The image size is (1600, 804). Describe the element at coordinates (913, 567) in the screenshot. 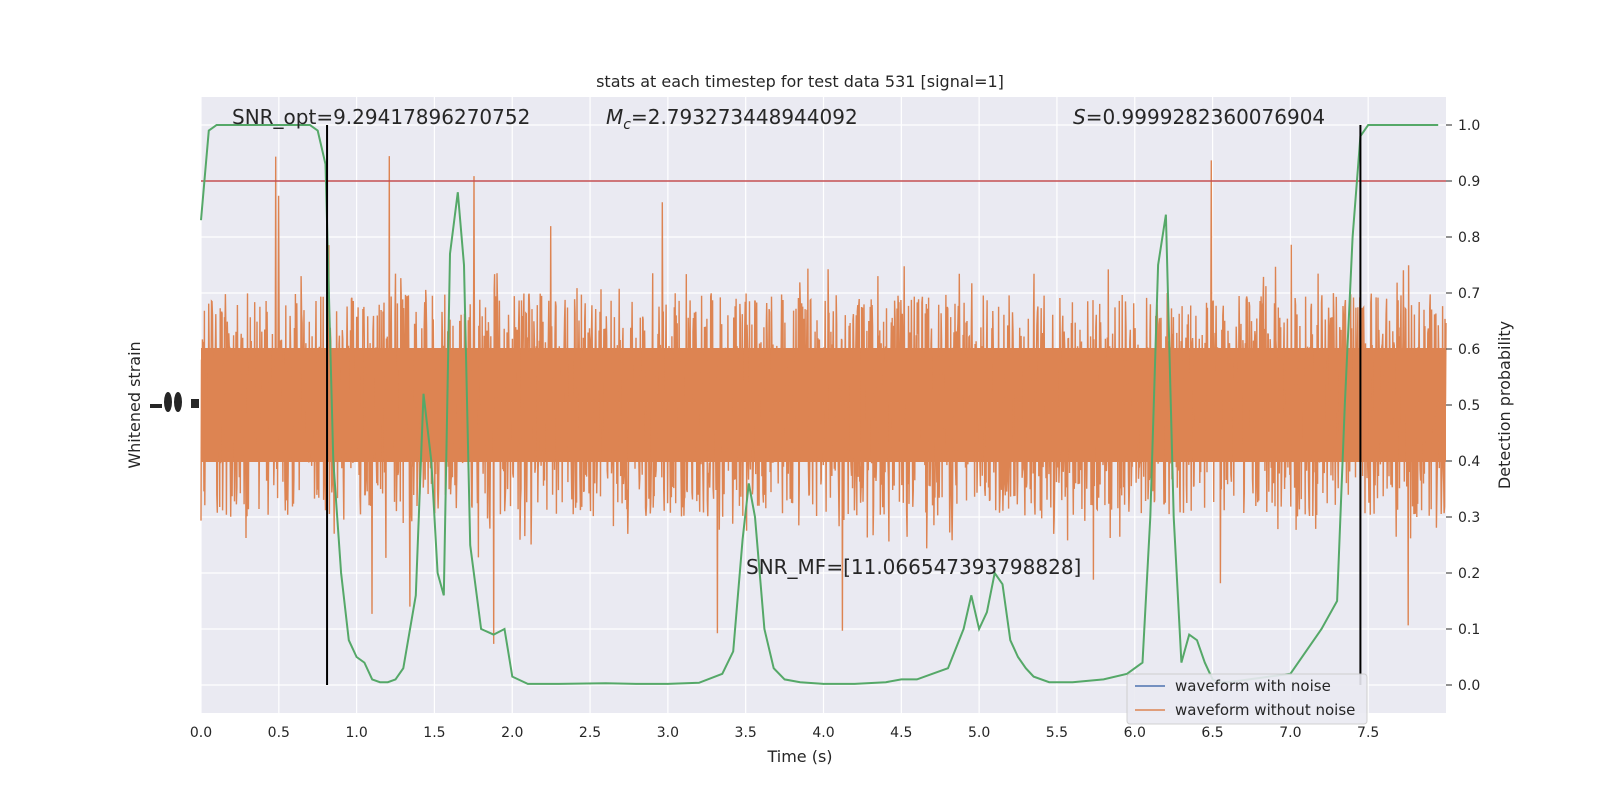

I see `snr-mf-annotation: SNR_MF=[11.066547393798828]` at that location.